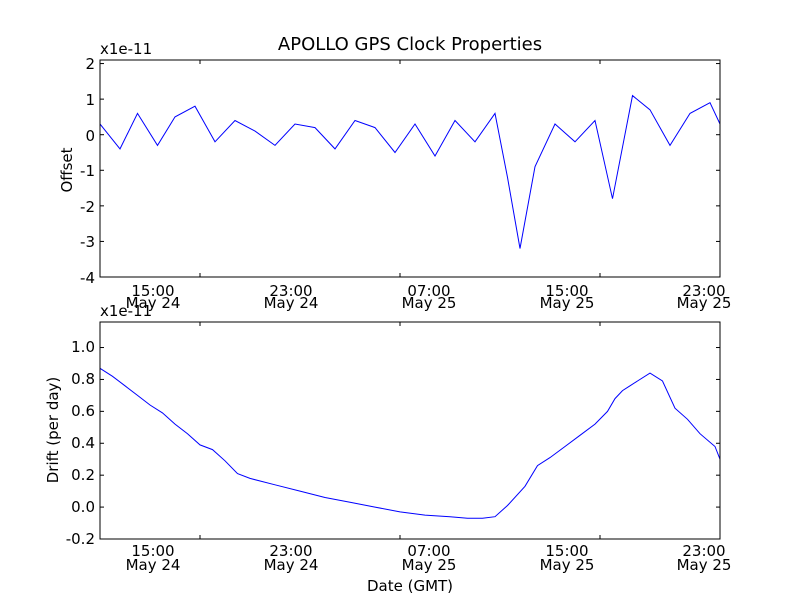  What do you see at coordinates (90, 64) in the screenshot?
I see `y-tick-label: 2` at bounding box center [90, 64].